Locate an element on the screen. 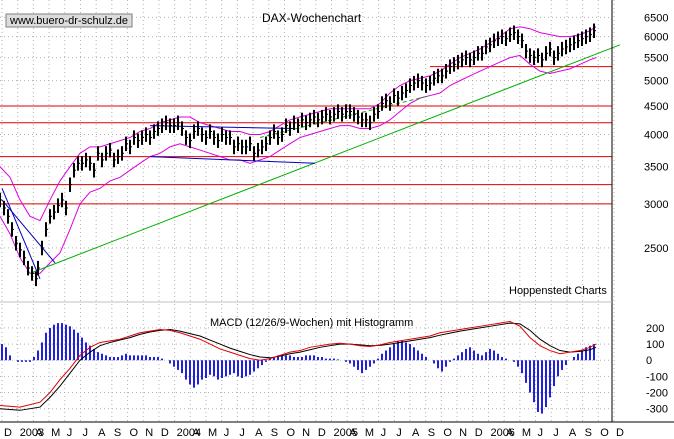 The height and width of the screenshot is (439, 674). macd-tick-label: 0 is located at coordinates (649, 361).